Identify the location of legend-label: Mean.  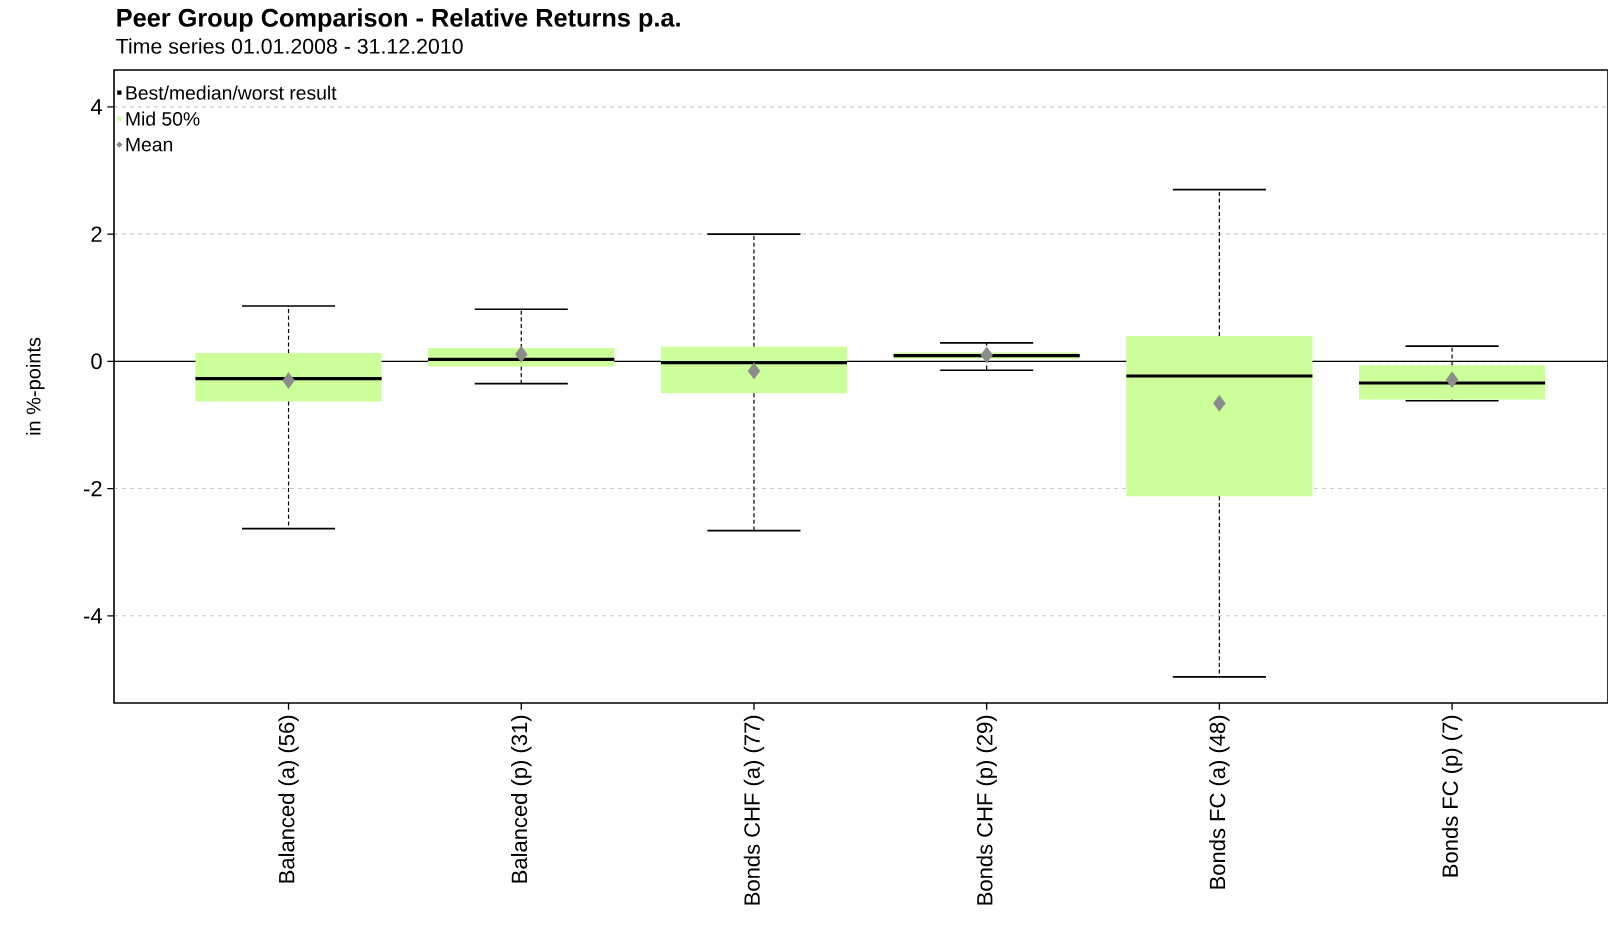
(149, 144).